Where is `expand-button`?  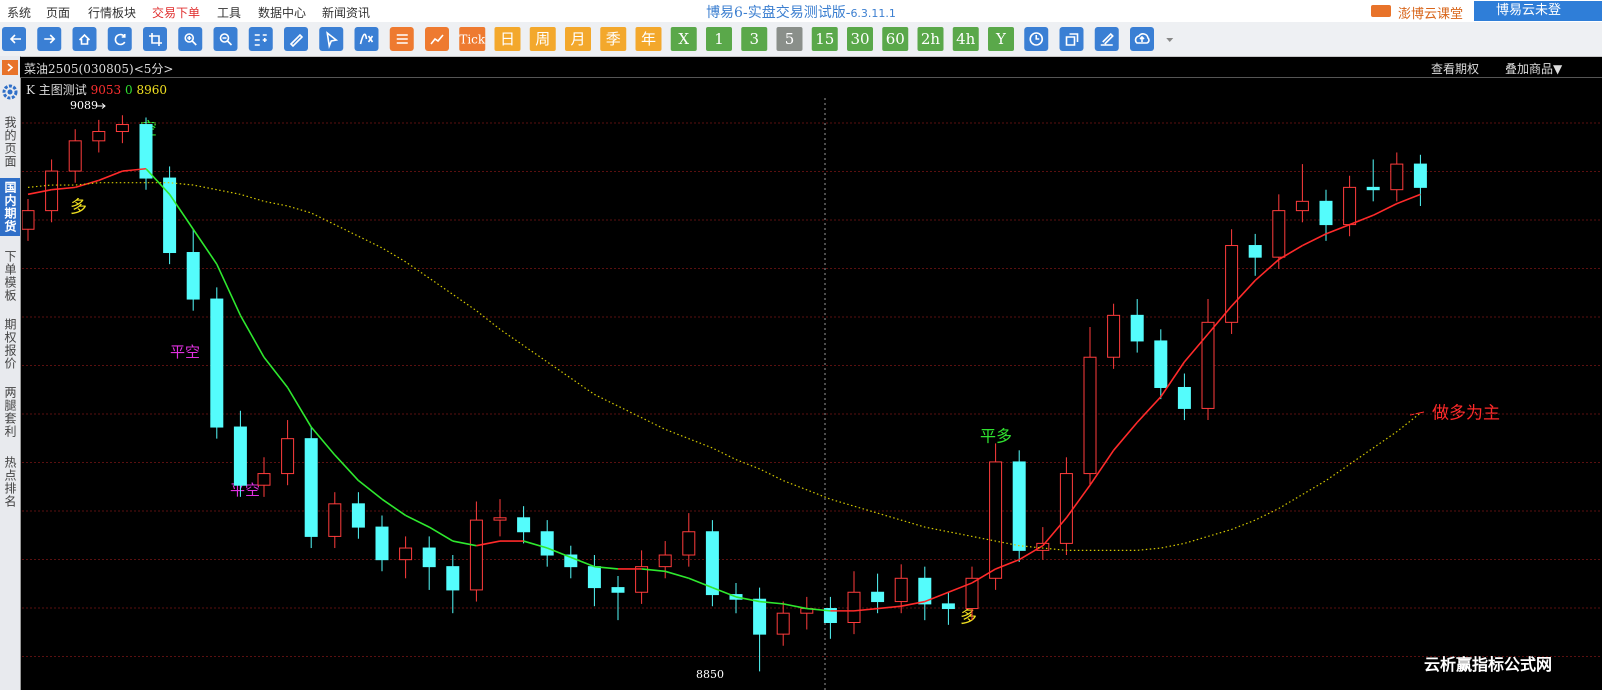 expand-button is located at coordinates (10, 67).